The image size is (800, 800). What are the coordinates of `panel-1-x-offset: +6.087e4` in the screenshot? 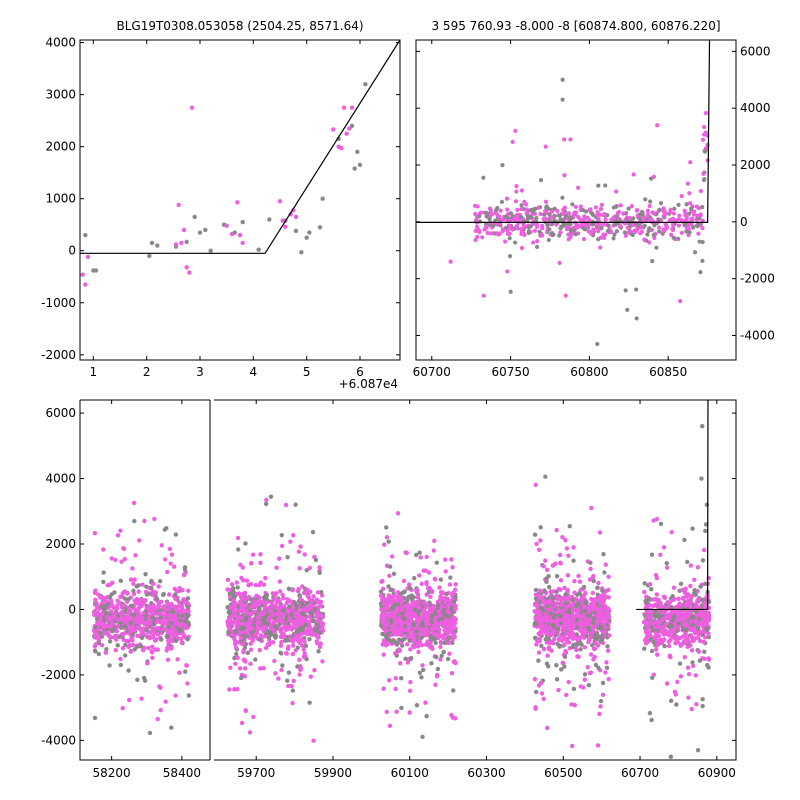 It's located at (368, 384).